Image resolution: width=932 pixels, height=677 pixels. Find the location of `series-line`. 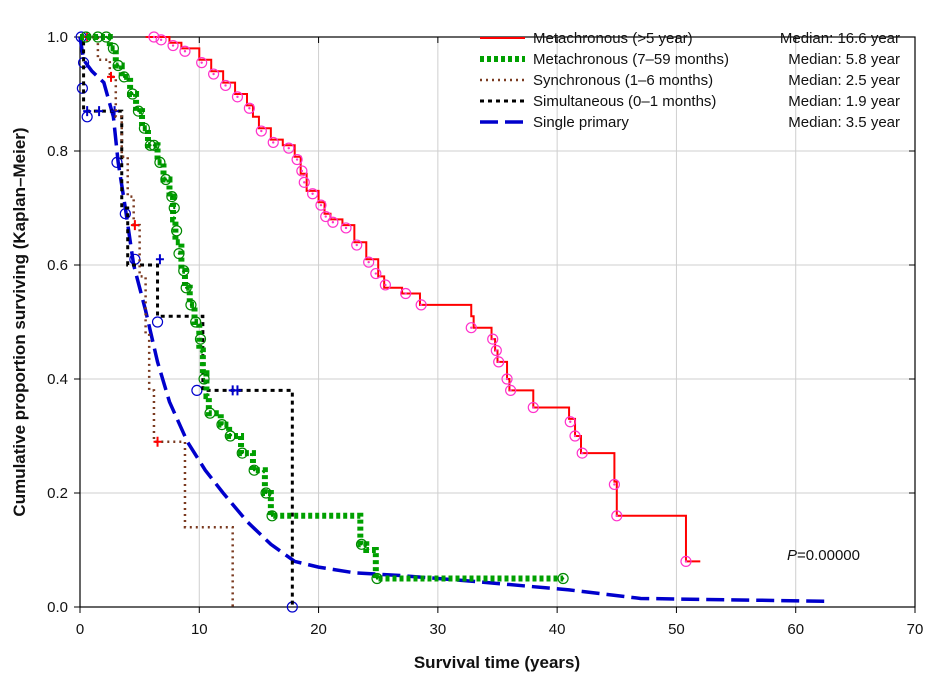

series-line is located at coordinates (157, 321).